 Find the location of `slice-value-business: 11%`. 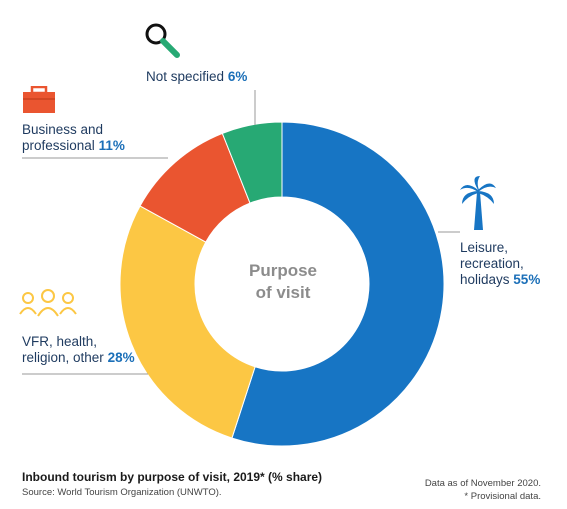

slice-value-business: 11% is located at coordinates (111, 145).